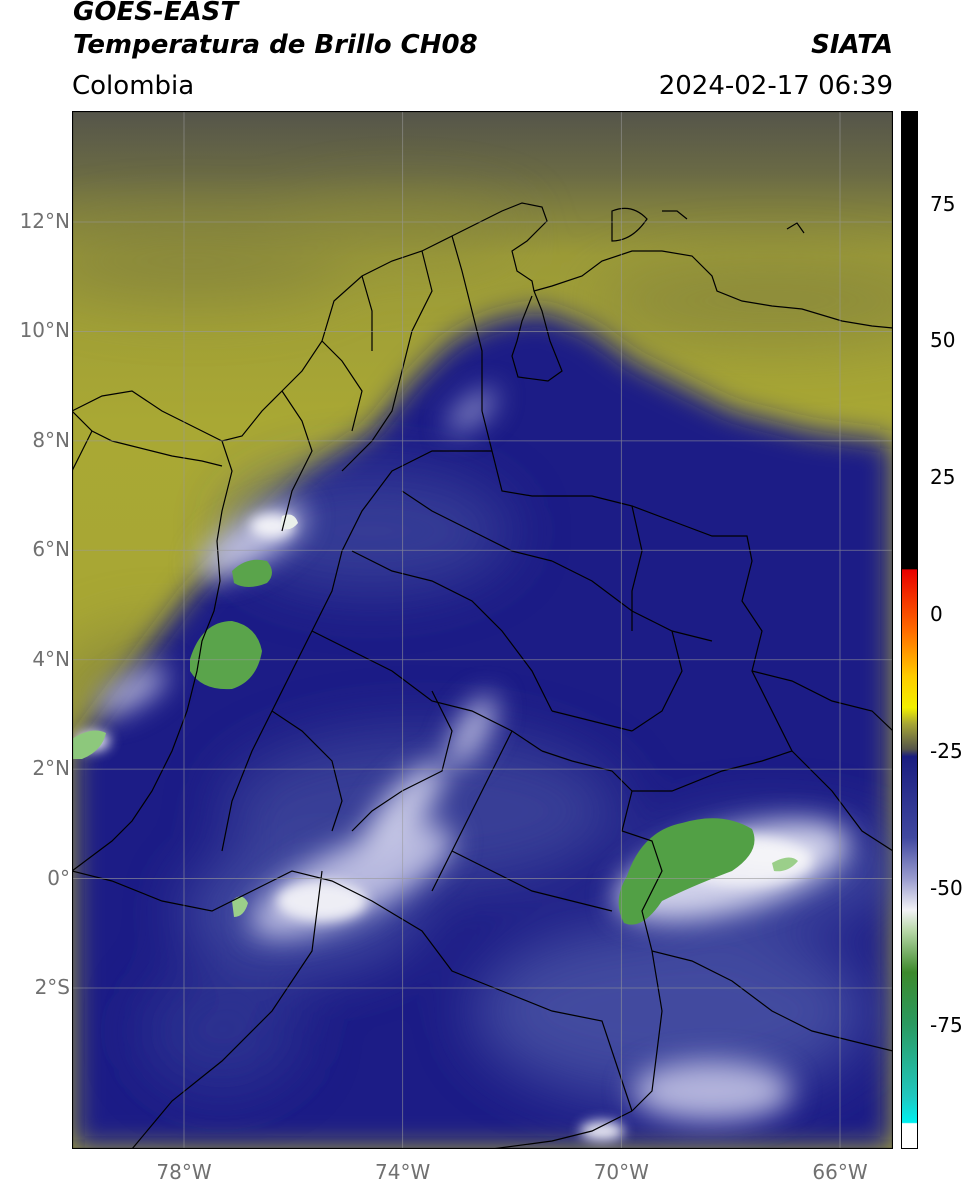 The width and height of the screenshot is (966, 1190). Describe the element at coordinates (946, 887) in the screenshot. I see `colorbar-tick-label: -50` at that location.